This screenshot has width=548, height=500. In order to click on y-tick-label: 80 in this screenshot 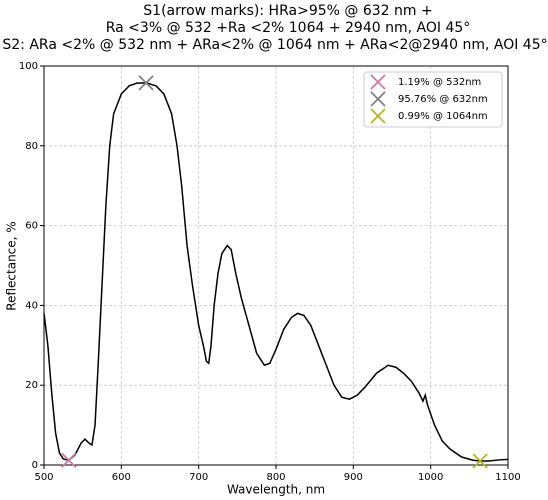, I will do `click(31, 146)`.